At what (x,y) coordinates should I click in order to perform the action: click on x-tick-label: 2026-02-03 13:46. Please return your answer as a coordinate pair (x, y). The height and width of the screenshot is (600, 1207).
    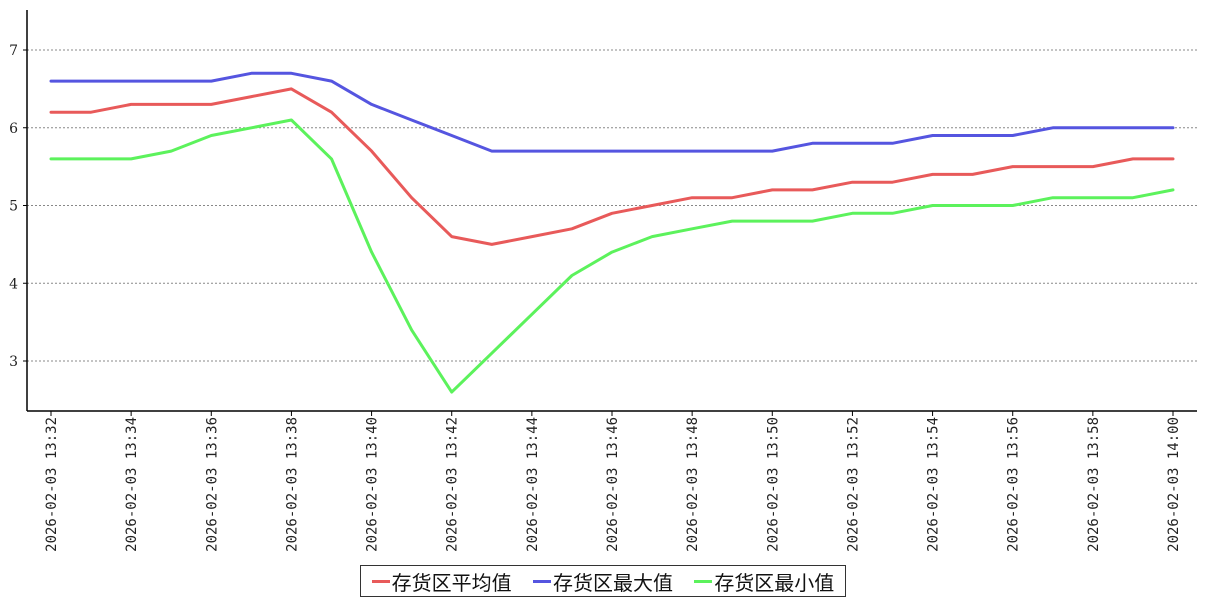
    Looking at the image, I should click on (613, 484).